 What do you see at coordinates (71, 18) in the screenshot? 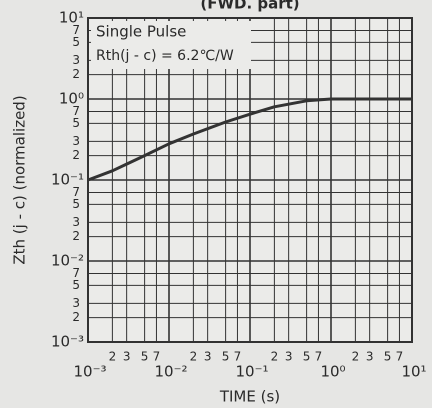
I see `y-tick-label: 10¹` at bounding box center [71, 18].